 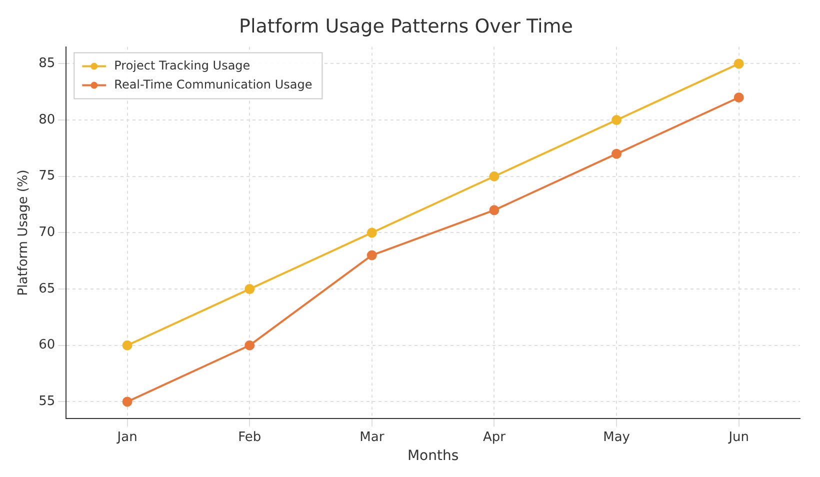 I want to click on x-tick-label: Mar, so click(x=372, y=437).